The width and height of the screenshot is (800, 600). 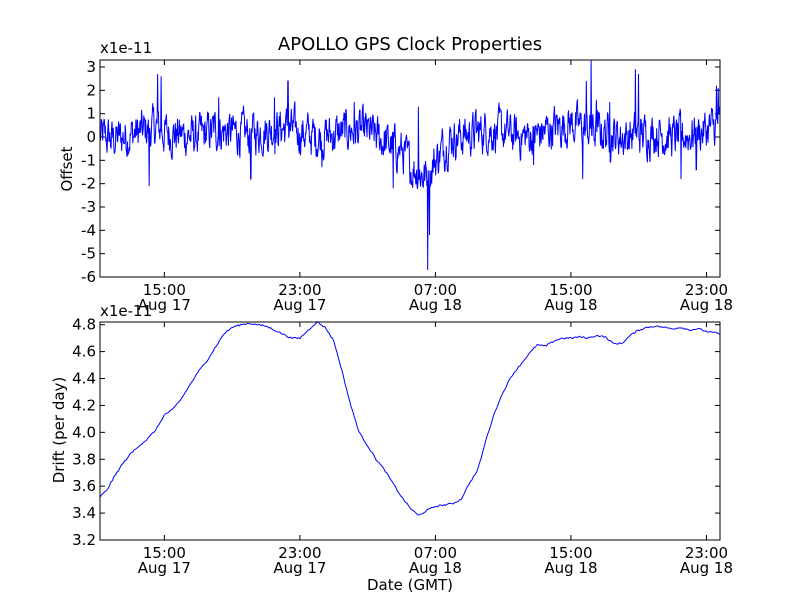 What do you see at coordinates (88, 160) in the screenshot?
I see `offset-ytick-label: -1` at bounding box center [88, 160].